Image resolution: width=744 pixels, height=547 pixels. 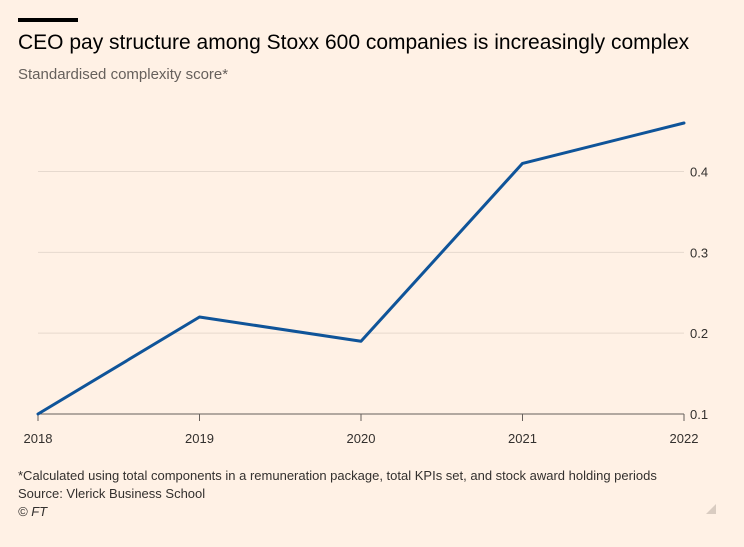 What do you see at coordinates (361, 438) in the screenshot?
I see `x-tick-label: 2020` at bounding box center [361, 438].